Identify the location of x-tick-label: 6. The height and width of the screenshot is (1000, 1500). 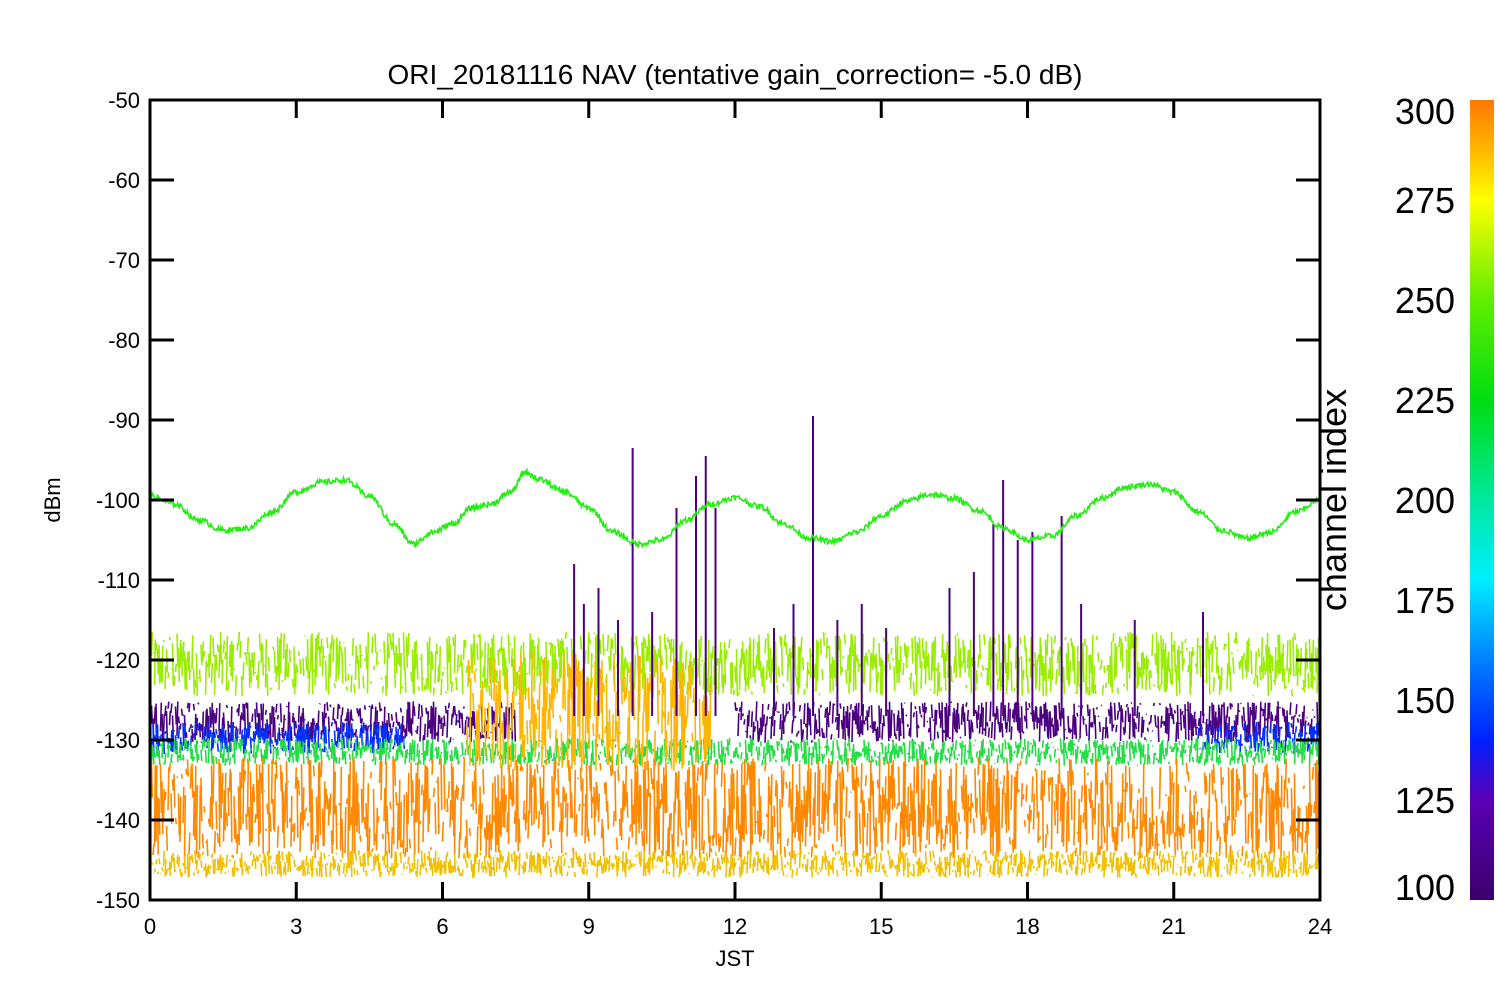
(442, 926).